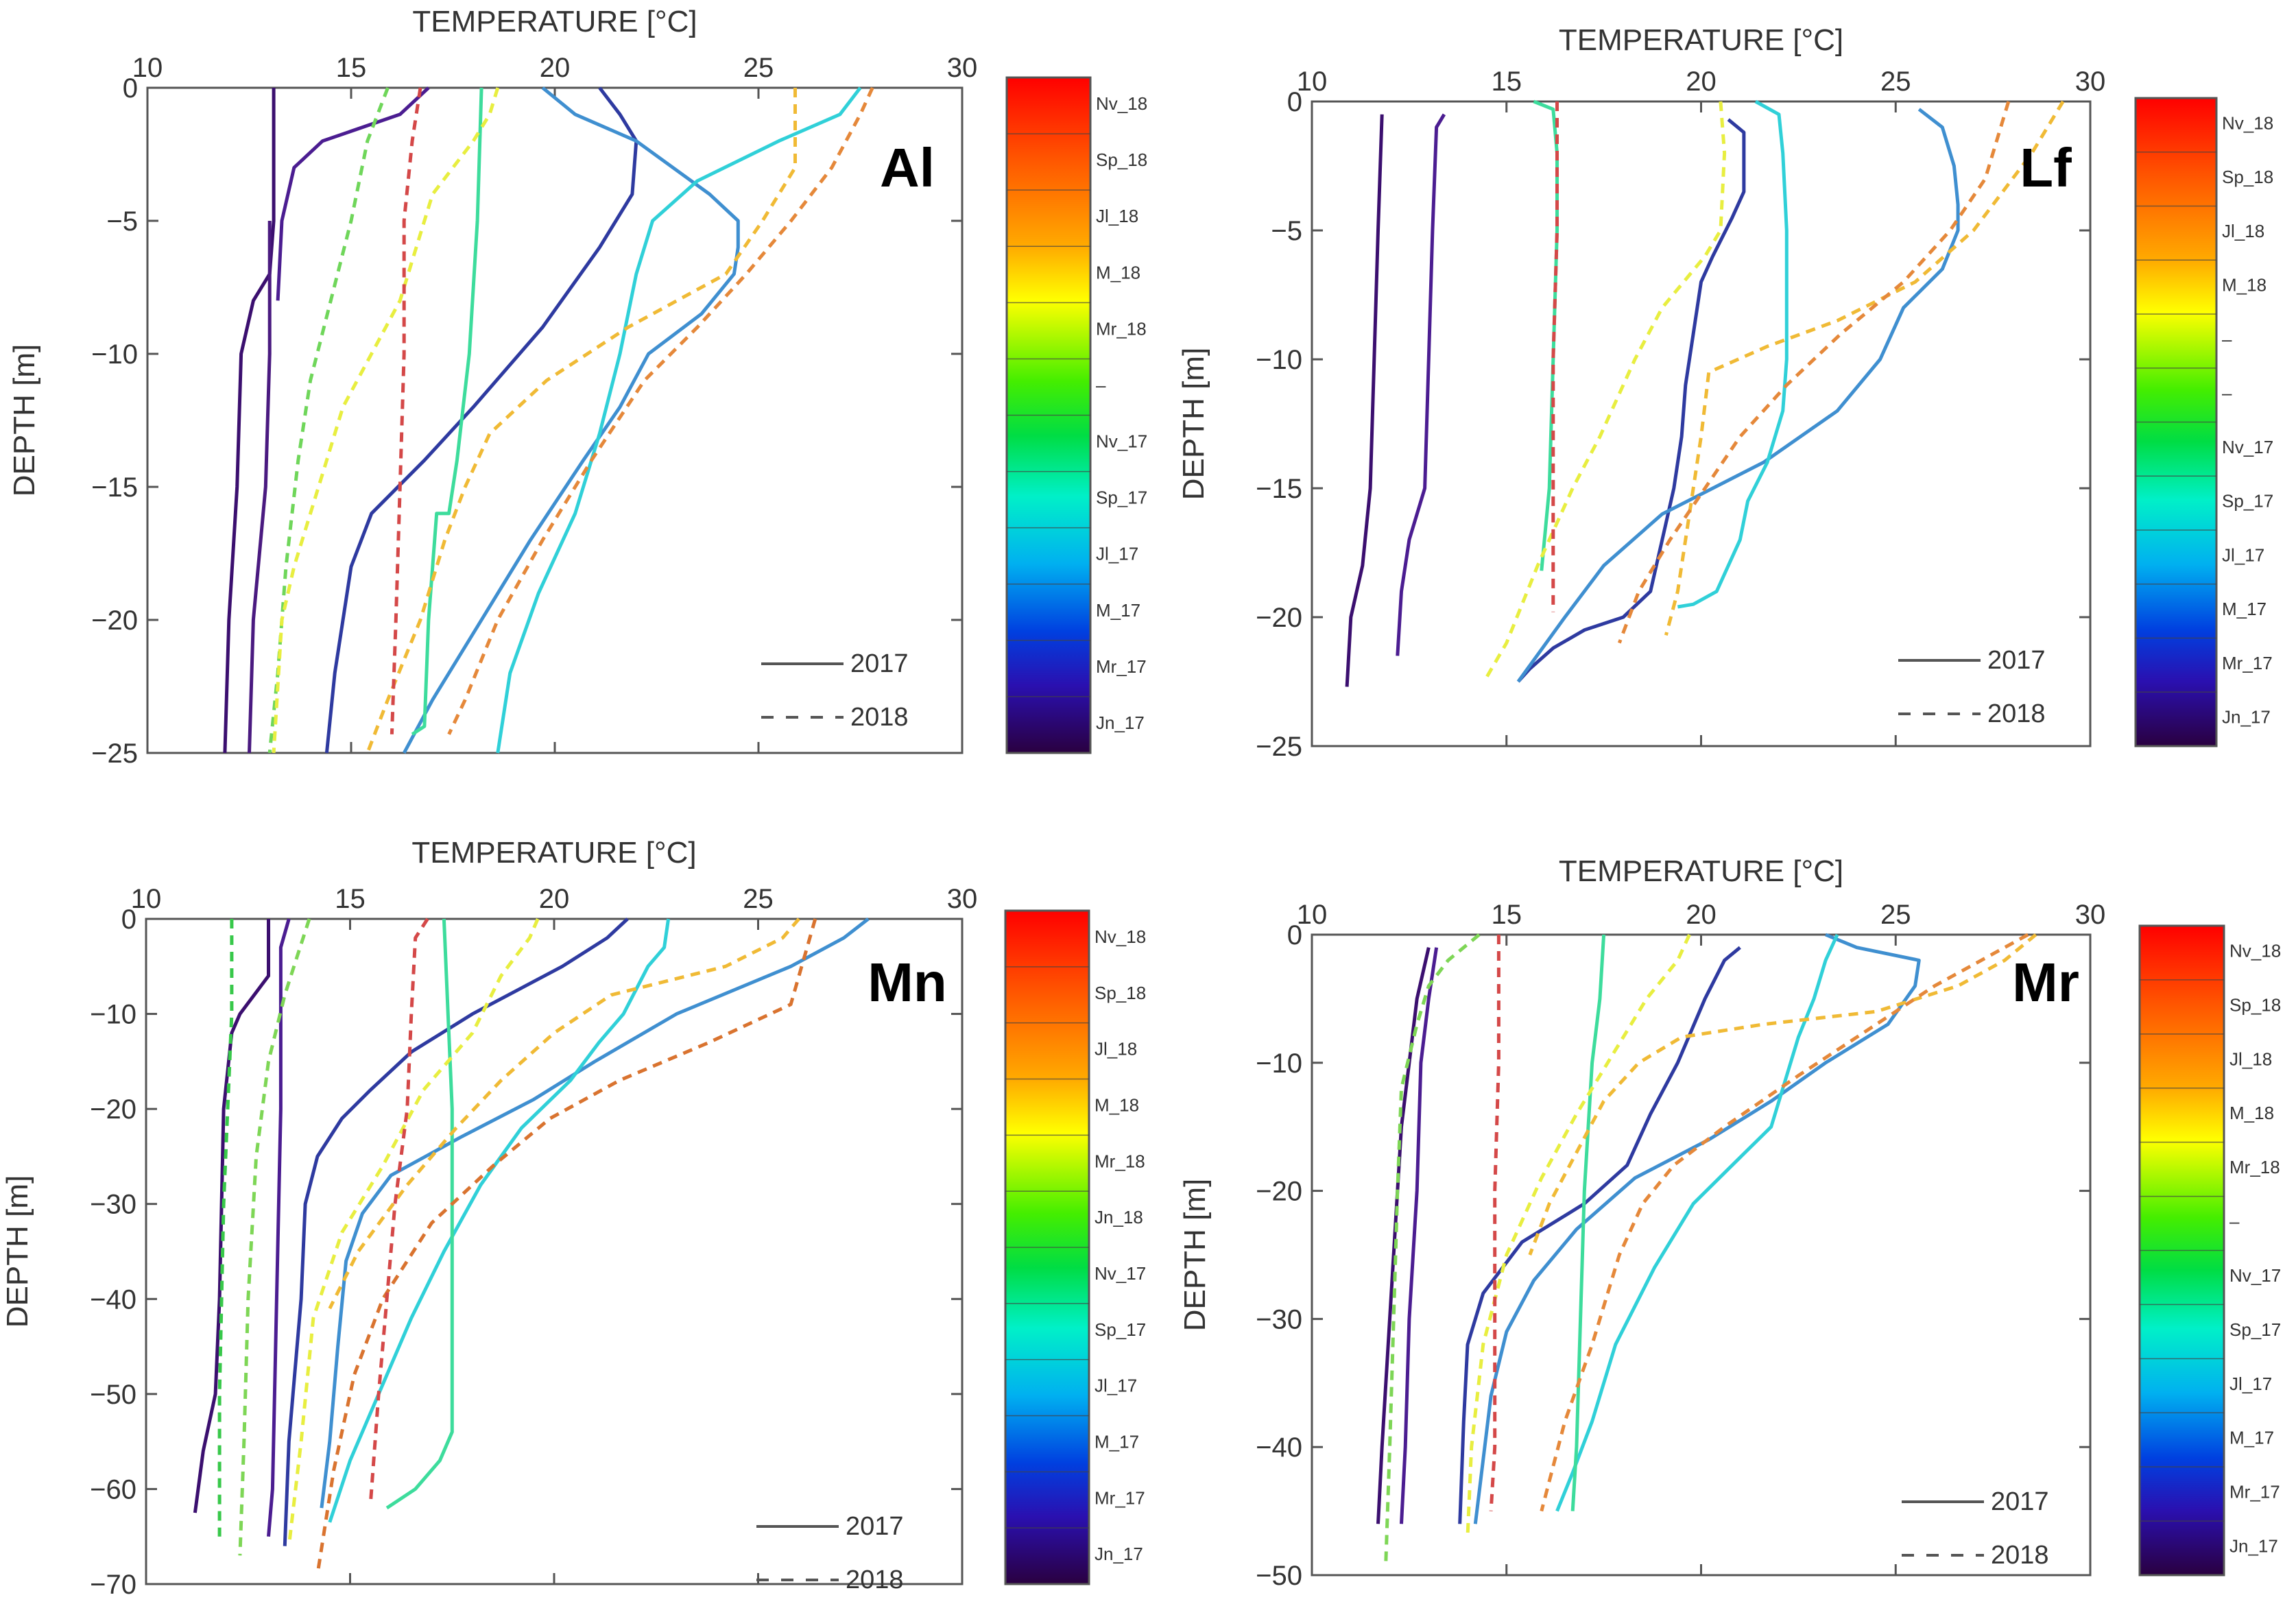 The image size is (2296, 1606). Describe the element at coordinates (113, 1015) in the screenshot. I see `y-tick-label: −10` at that location.